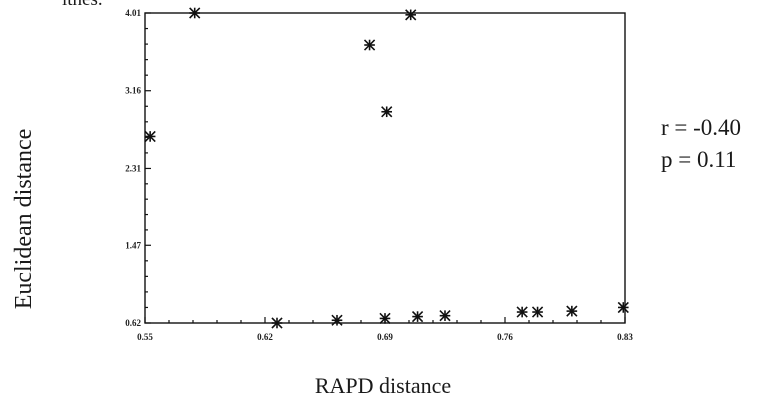 The image size is (782, 402). What do you see at coordinates (133, 13) in the screenshot?
I see `y-tick-label: 4.01` at bounding box center [133, 13].